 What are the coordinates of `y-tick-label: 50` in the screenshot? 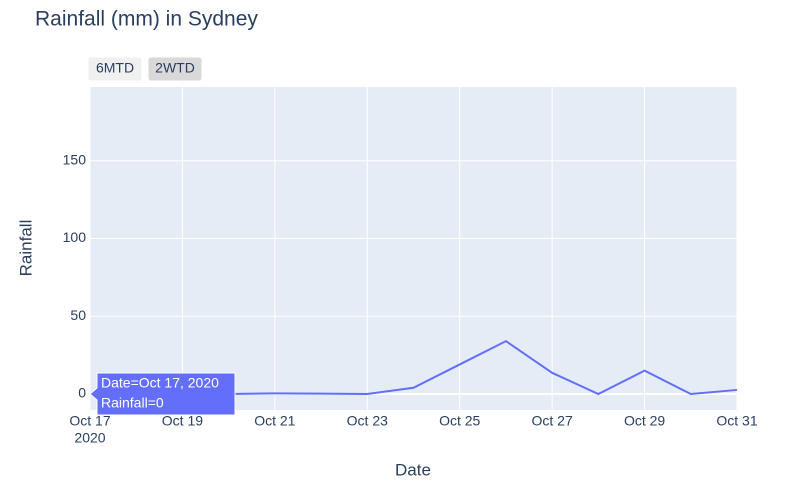 It's located at (78, 315).